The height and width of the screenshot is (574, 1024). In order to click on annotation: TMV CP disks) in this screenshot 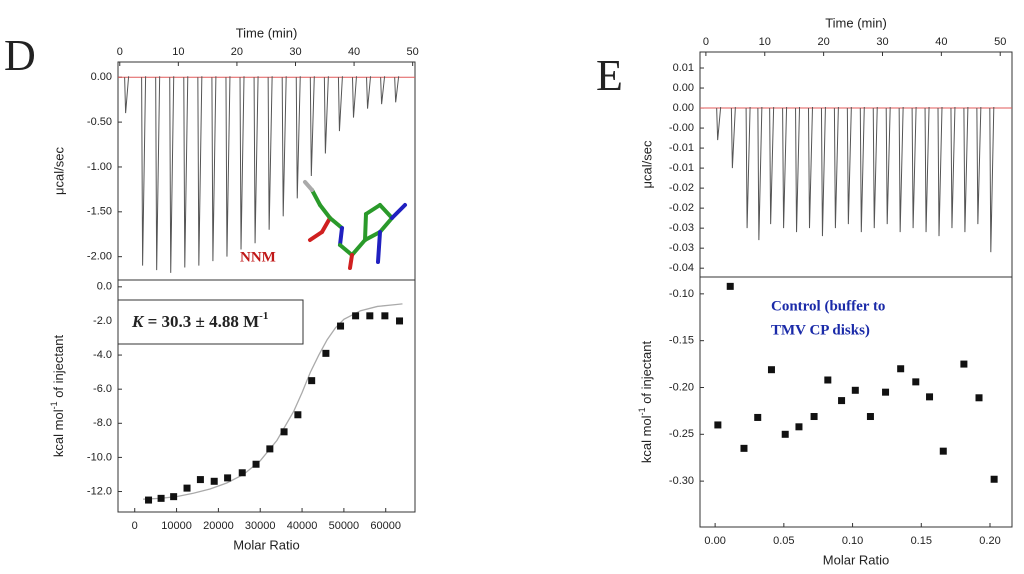, I will do `click(820, 330)`.